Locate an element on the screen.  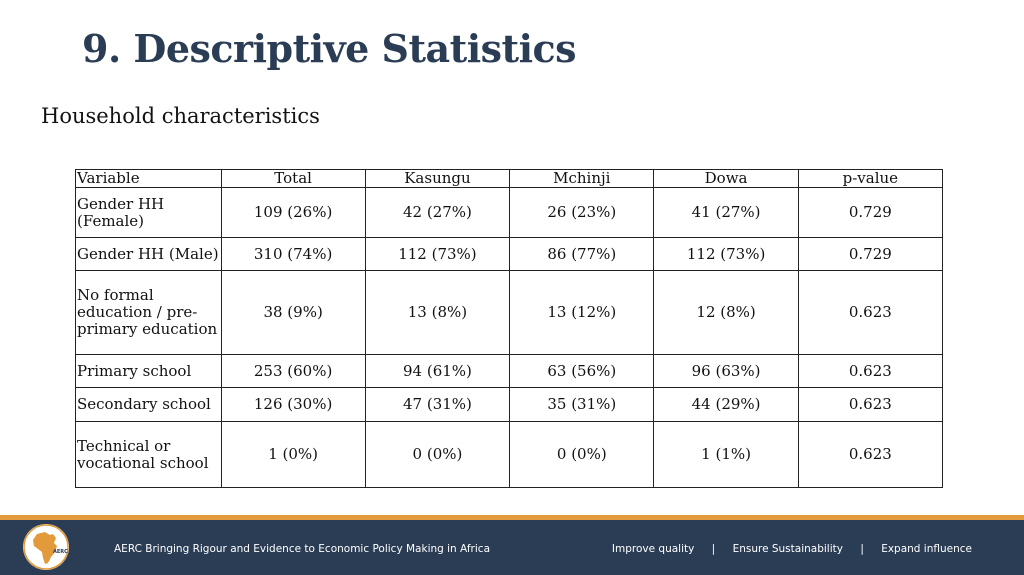
column-header-dowa: Dowa is located at coordinates (726, 178).